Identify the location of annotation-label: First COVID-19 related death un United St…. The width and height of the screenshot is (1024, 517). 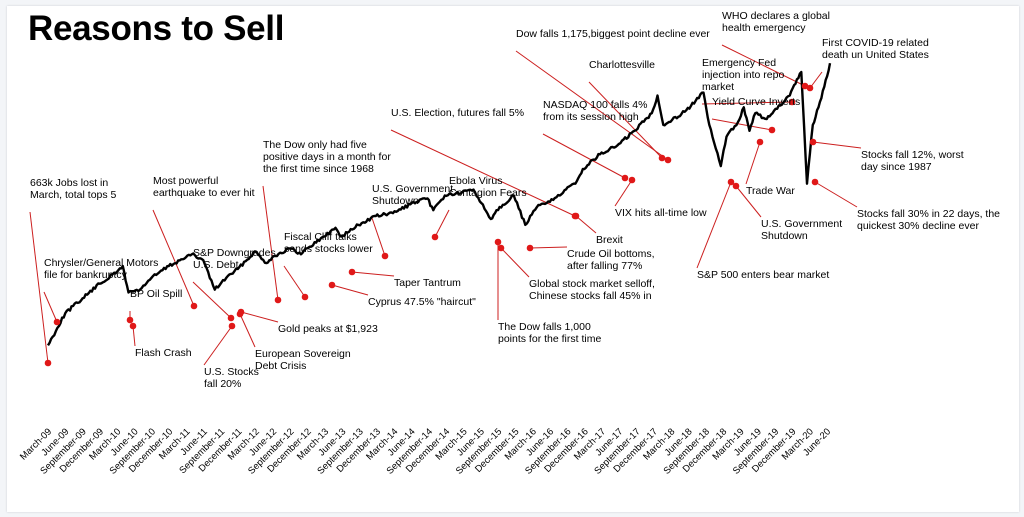
(875, 49).